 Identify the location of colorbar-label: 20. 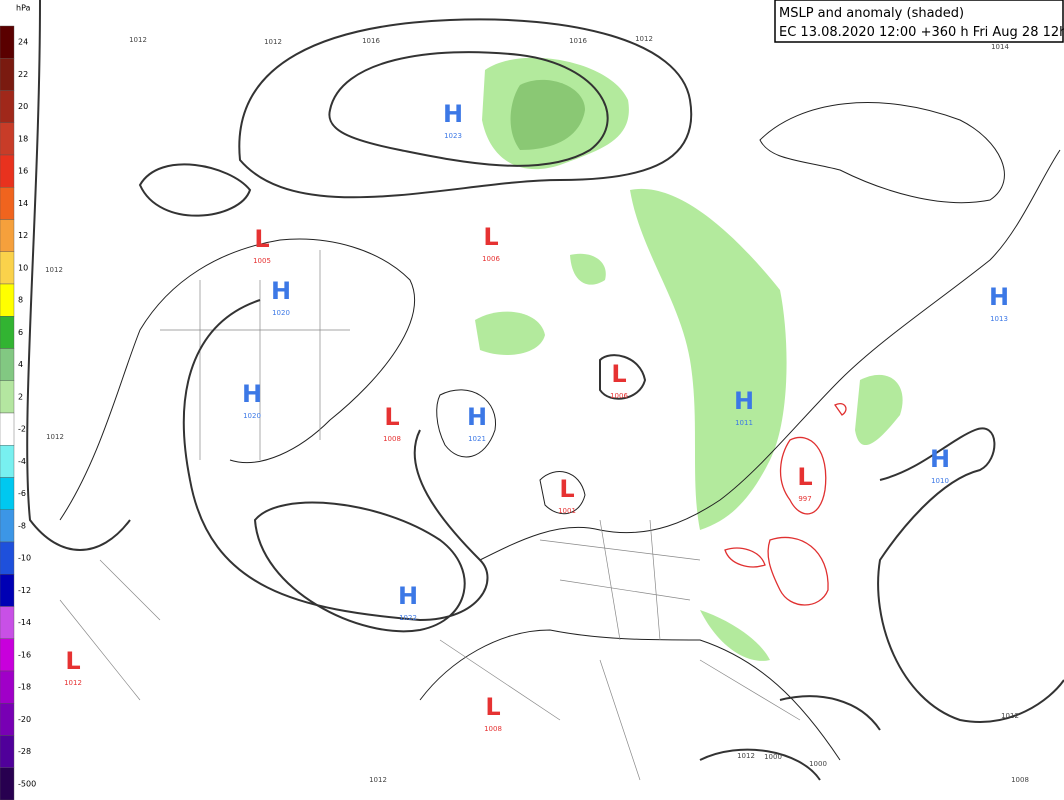
(23, 106).